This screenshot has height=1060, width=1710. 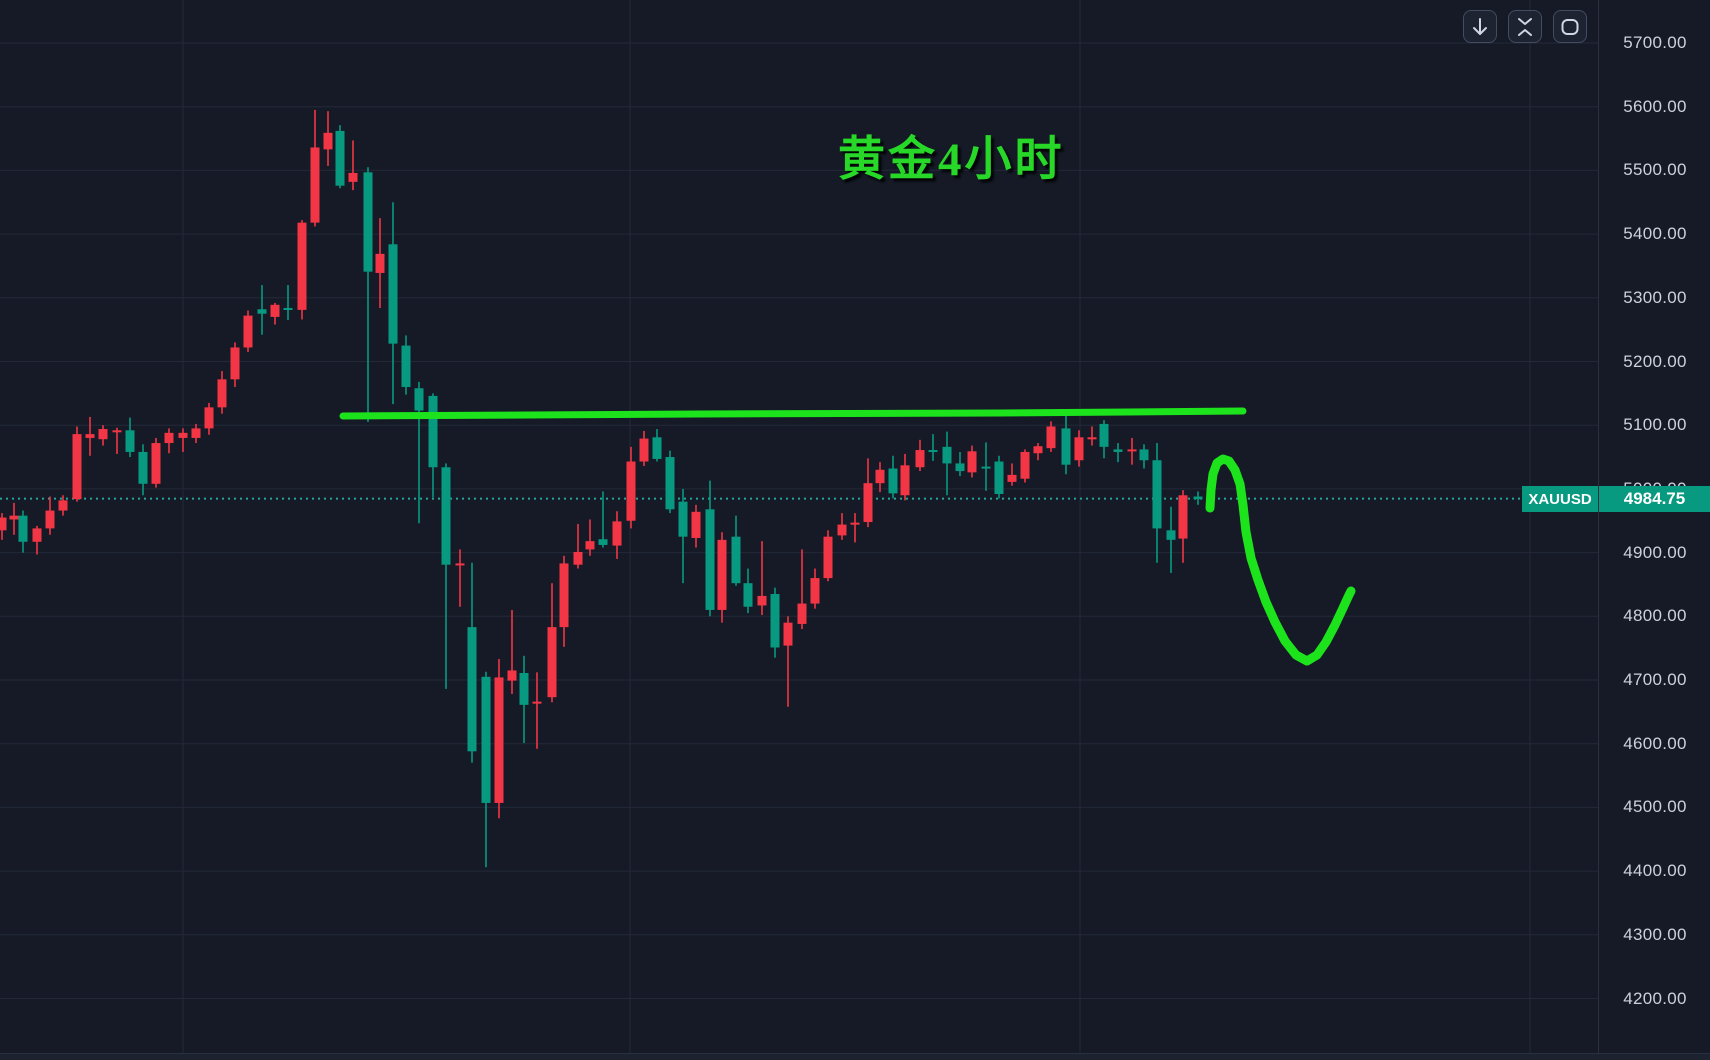 I want to click on collapse-icon, so click(x=1525, y=26).